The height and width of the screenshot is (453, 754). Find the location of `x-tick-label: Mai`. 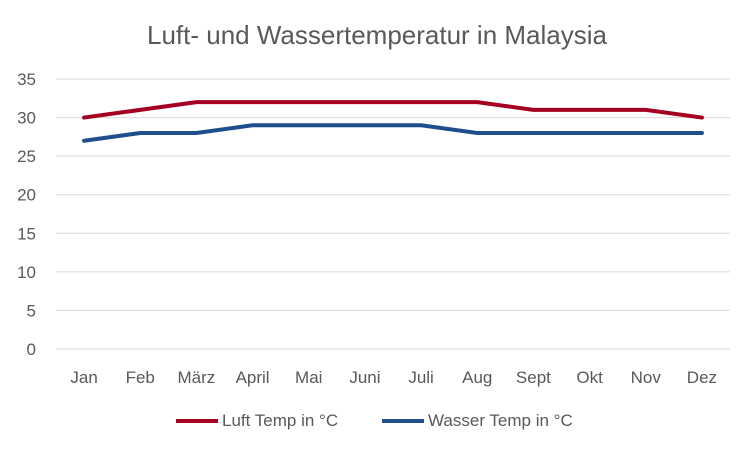

x-tick-label: Mai is located at coordinates (308, 377).